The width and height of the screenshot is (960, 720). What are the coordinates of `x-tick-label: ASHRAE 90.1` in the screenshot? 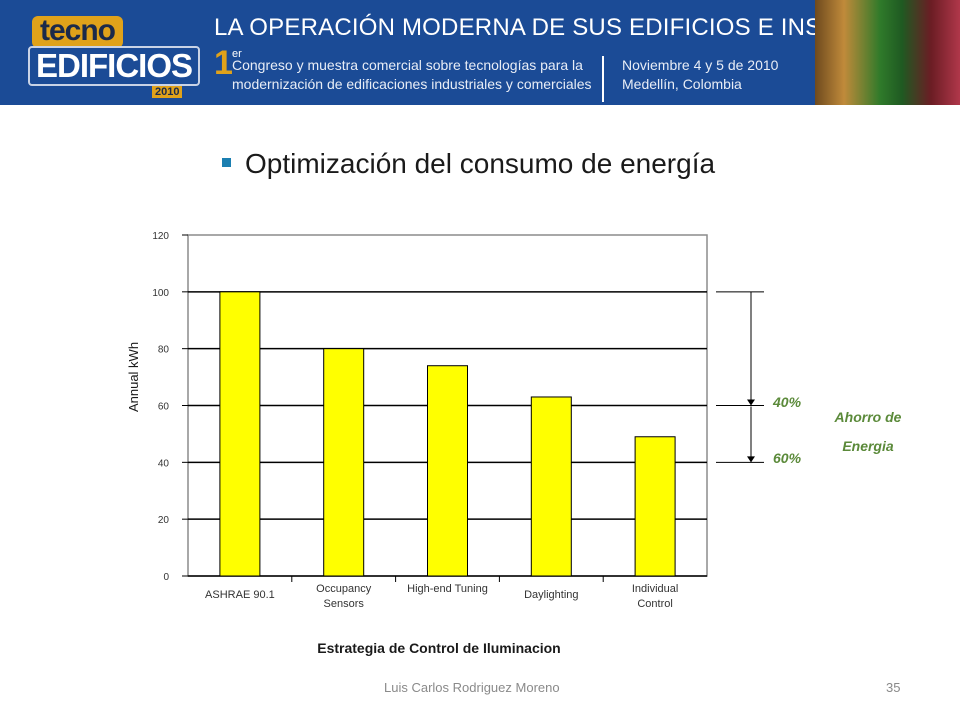 It's located at (240, 595).